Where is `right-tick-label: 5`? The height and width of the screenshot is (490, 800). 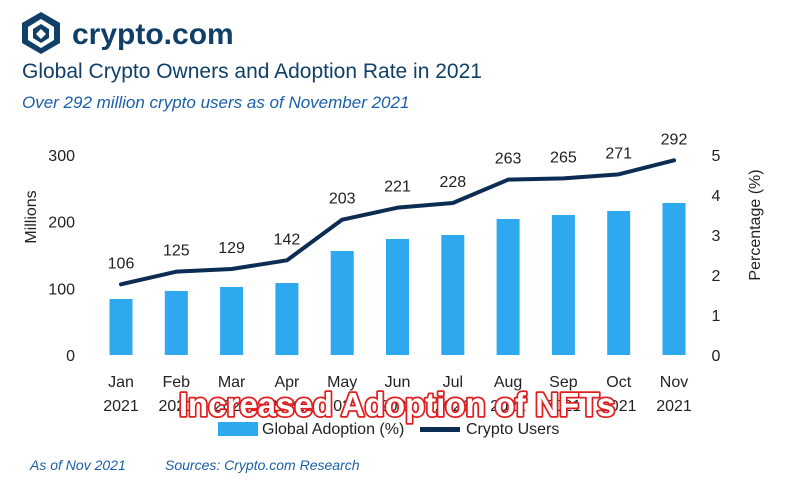 right-tick-label: 5 is located at coordinates (716, 156).